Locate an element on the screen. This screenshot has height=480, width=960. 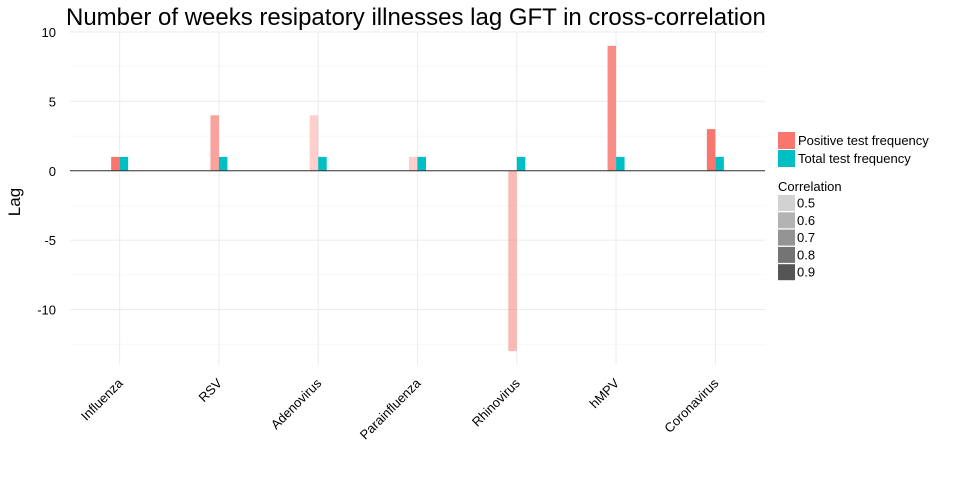
legend-correlation-label: 0.8 is located at coordinates (806, 254).